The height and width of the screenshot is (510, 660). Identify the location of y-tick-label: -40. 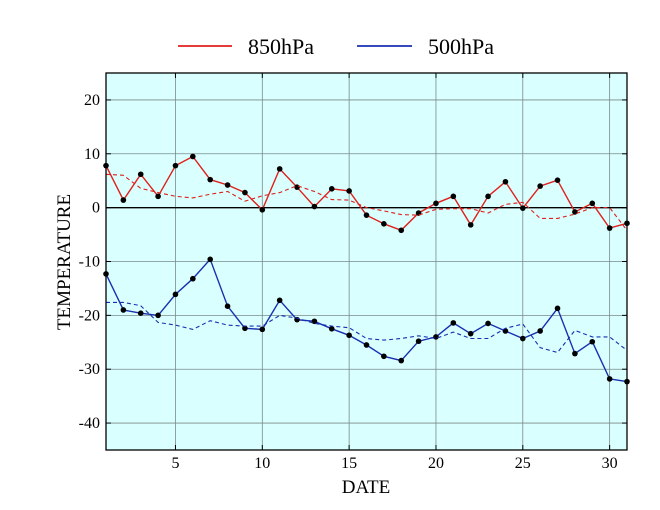
(89, 423).